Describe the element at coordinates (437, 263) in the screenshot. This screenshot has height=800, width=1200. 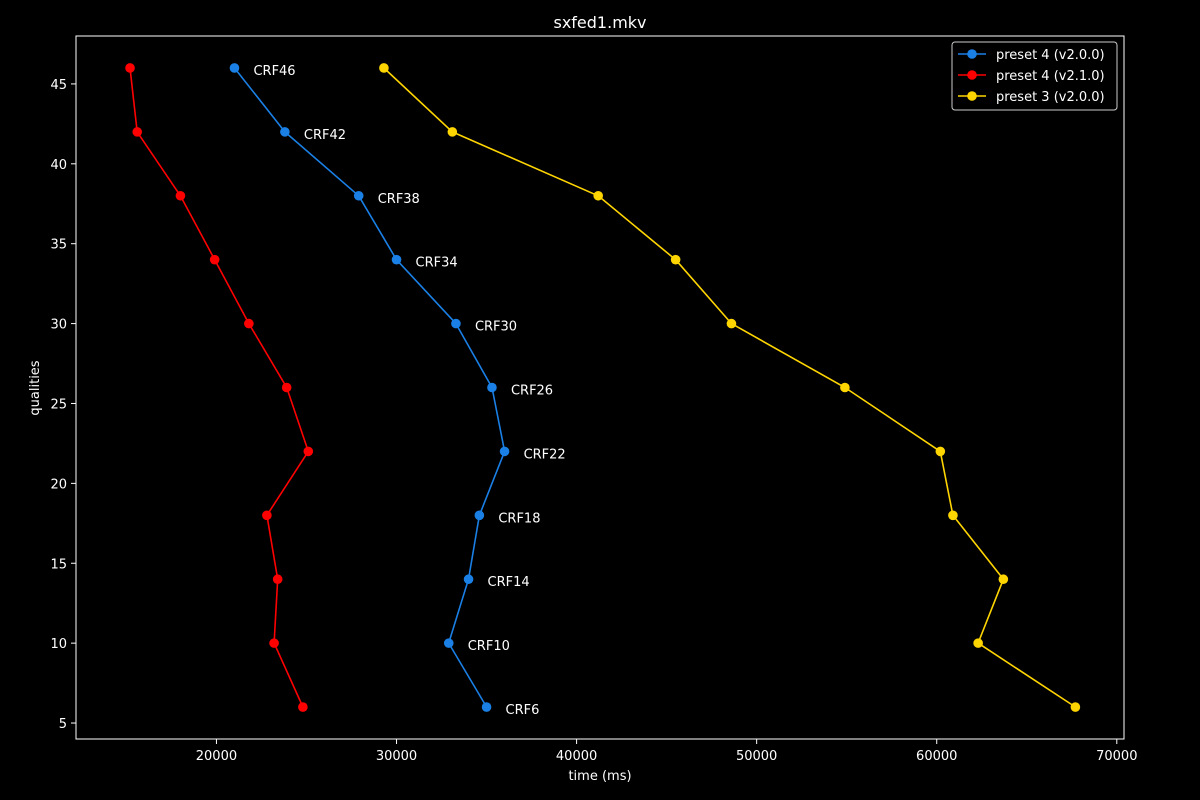
I see `crf-annotation: CRF34` at that location.